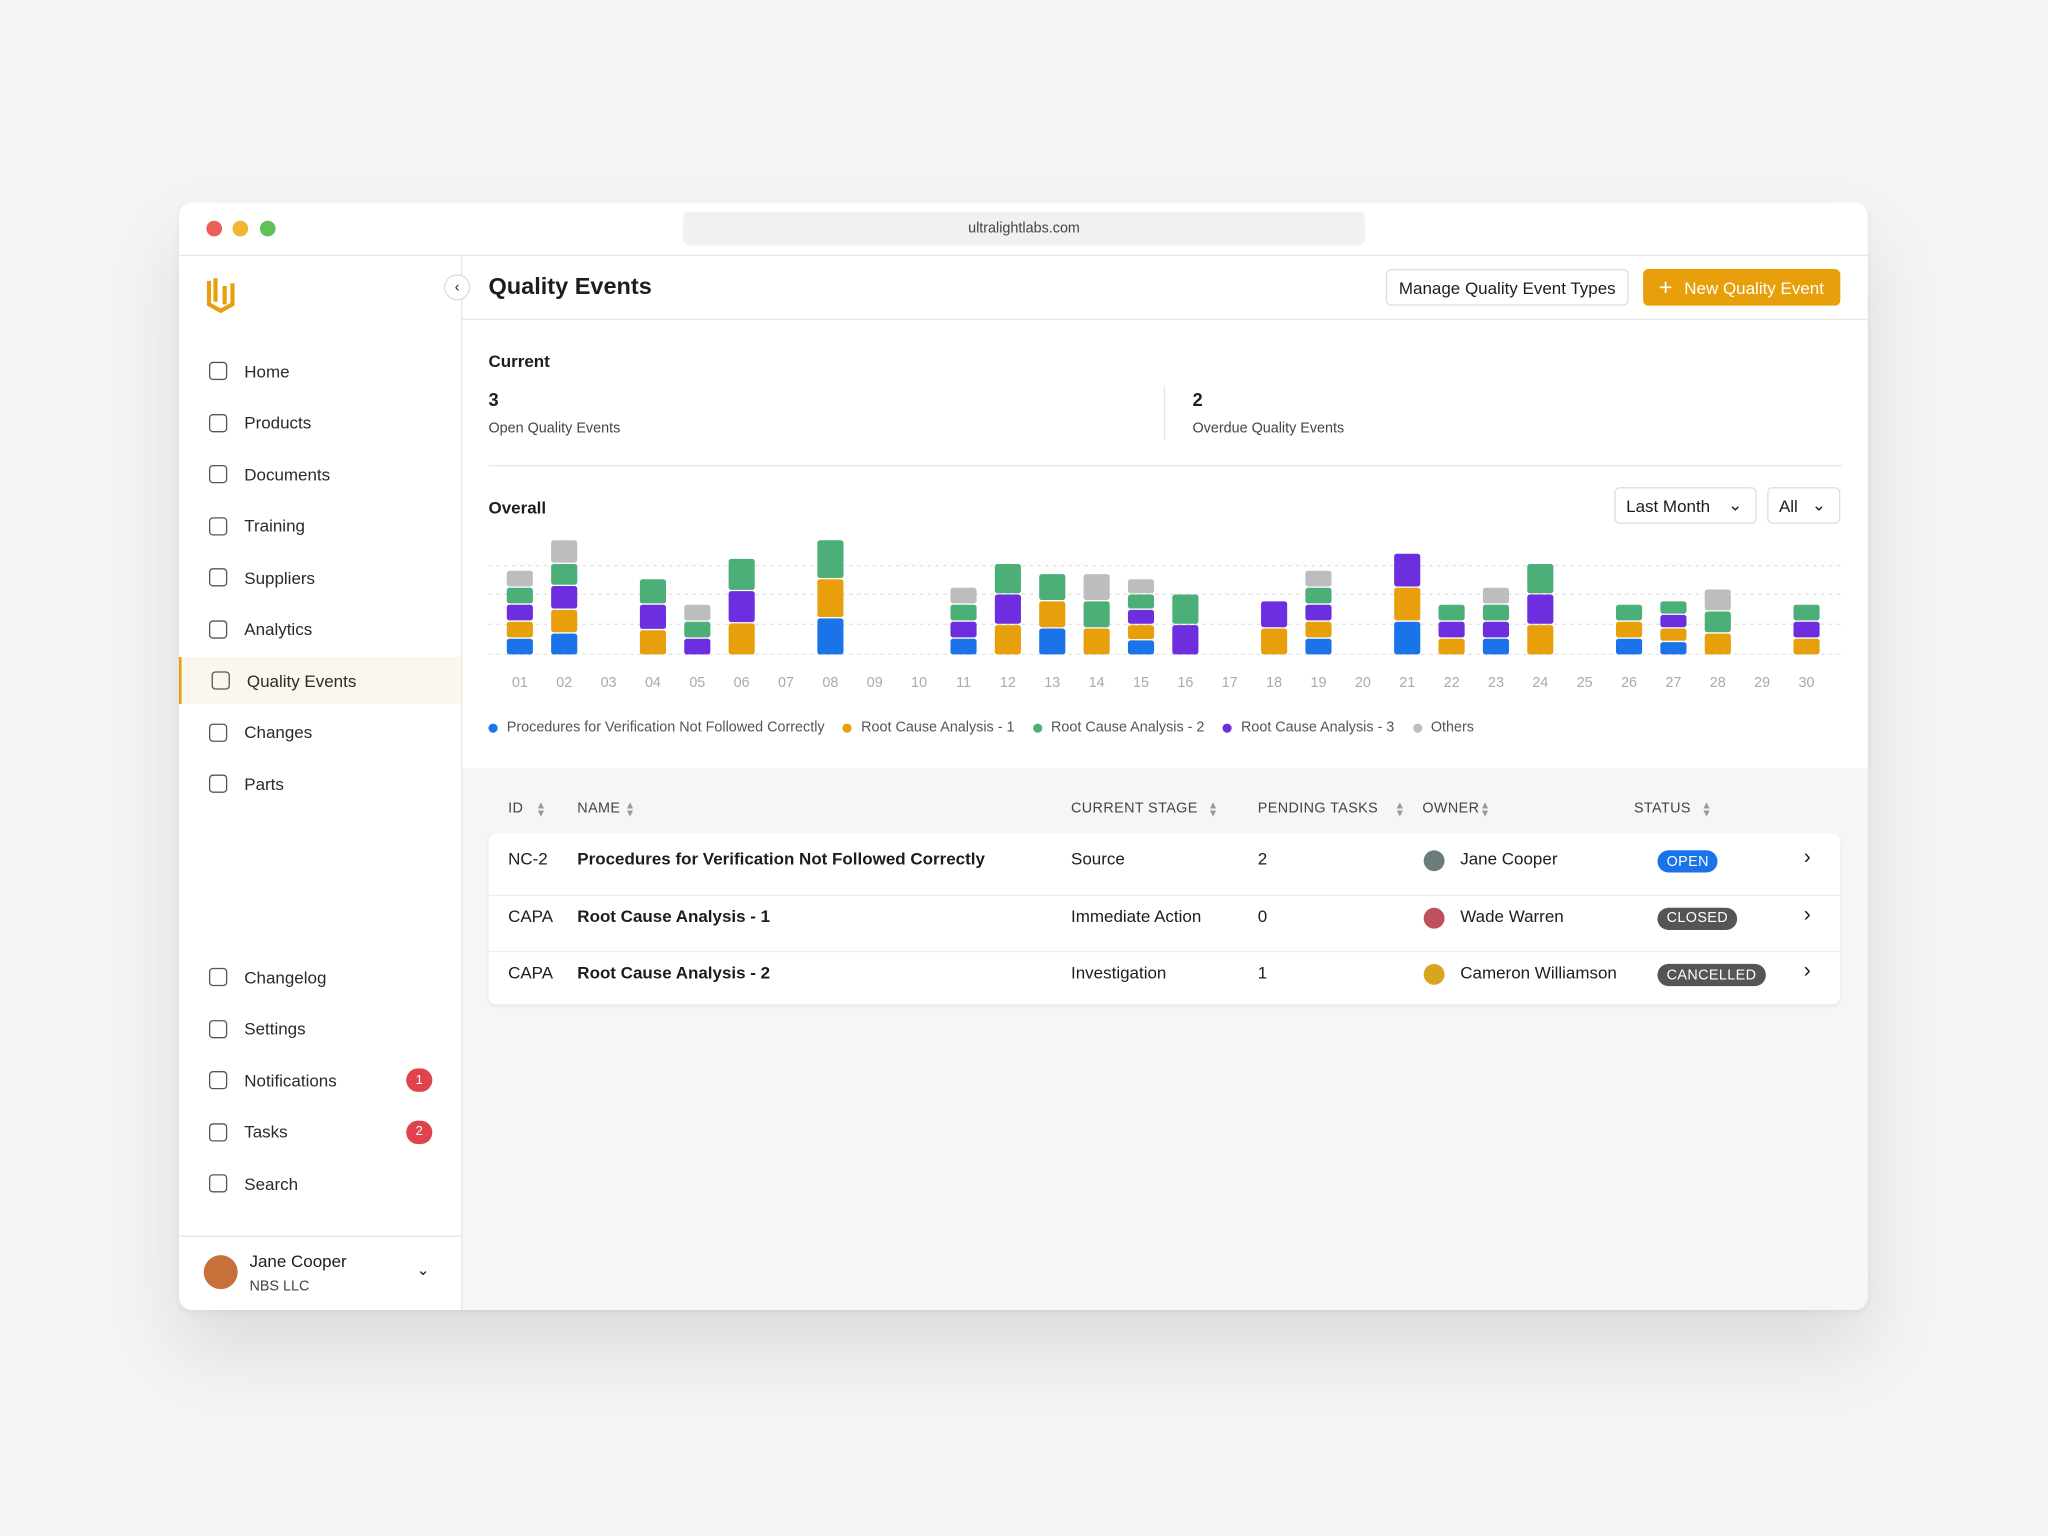 Image resolution: width=2048 pixels, height=1536 pixels. What do you see at coordinates (457, 287) in the screenshot?
I see `collapse-button: ‹` at bounding box center [457, 287].